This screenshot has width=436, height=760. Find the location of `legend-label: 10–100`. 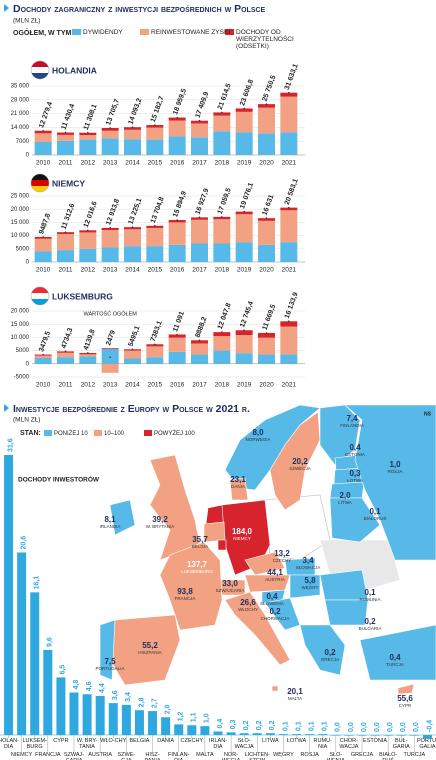

legend-label: 10–100 is located at coordinates (114, 434).